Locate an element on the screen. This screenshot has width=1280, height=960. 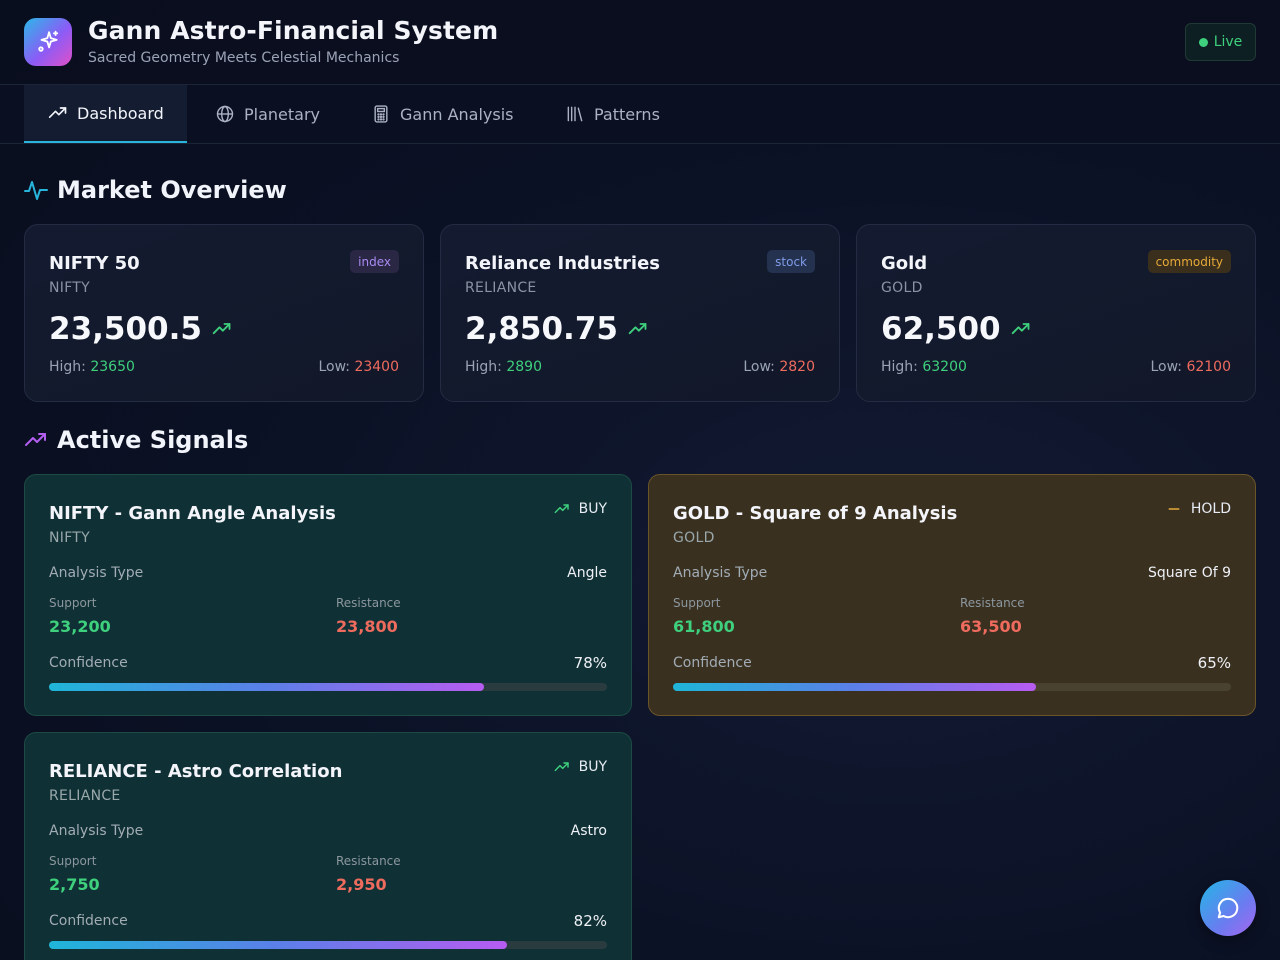
market-card-name: Reliance Industries is located at coordinates (563, 263).